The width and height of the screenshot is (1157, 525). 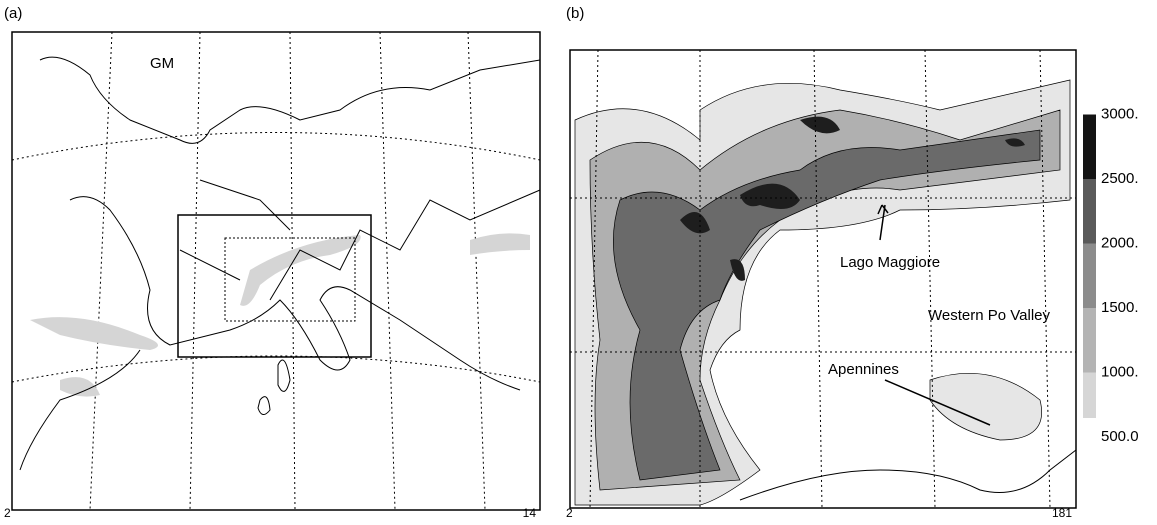 What do you see at coordinates (1062, 513) in the screenshot?
I see `x-end-label: 181` at bounding box center [1062, 513].